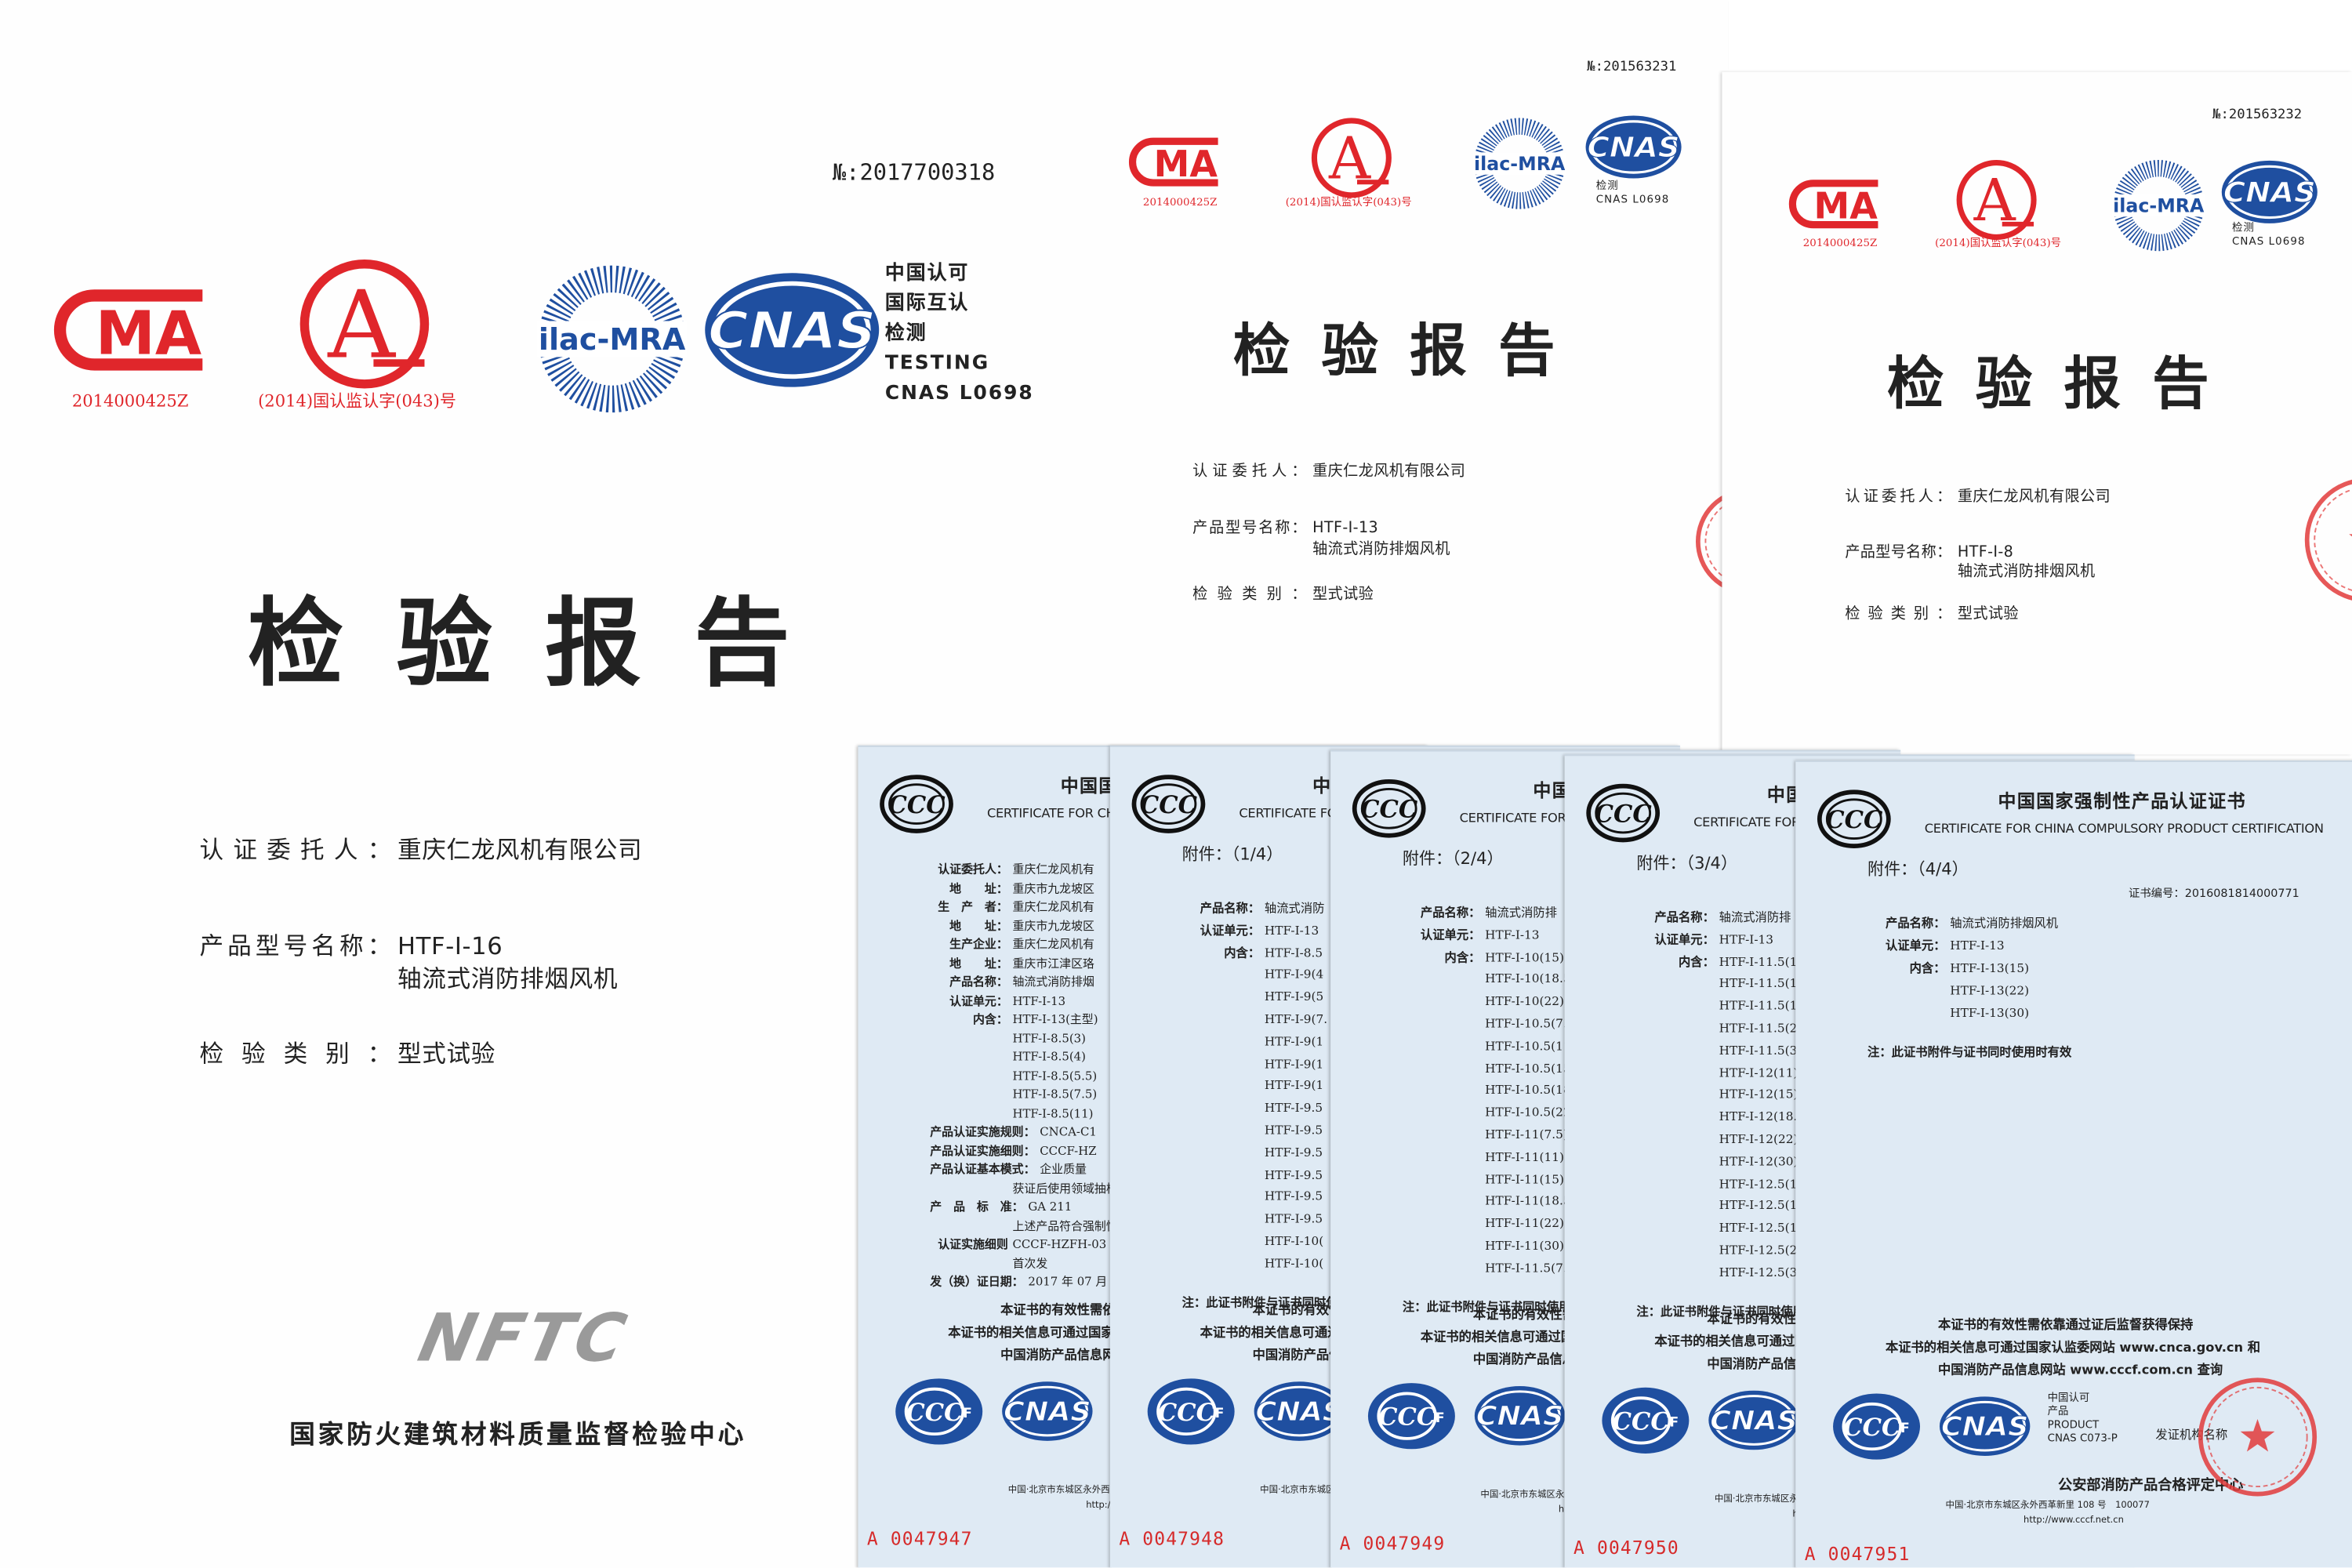  What do you see at coordinates (1717, 1140) in the screenshot?
I see `cert-item: HTF-Ⅰ-12(22)` at bounding box center [1717, 1140].